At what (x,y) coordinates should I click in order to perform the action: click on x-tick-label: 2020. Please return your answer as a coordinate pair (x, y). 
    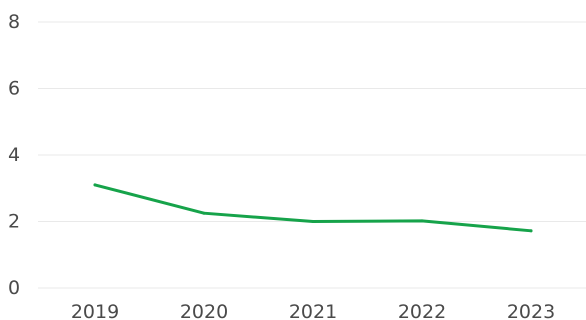
    Looking at the image, I should click on (204, 310).